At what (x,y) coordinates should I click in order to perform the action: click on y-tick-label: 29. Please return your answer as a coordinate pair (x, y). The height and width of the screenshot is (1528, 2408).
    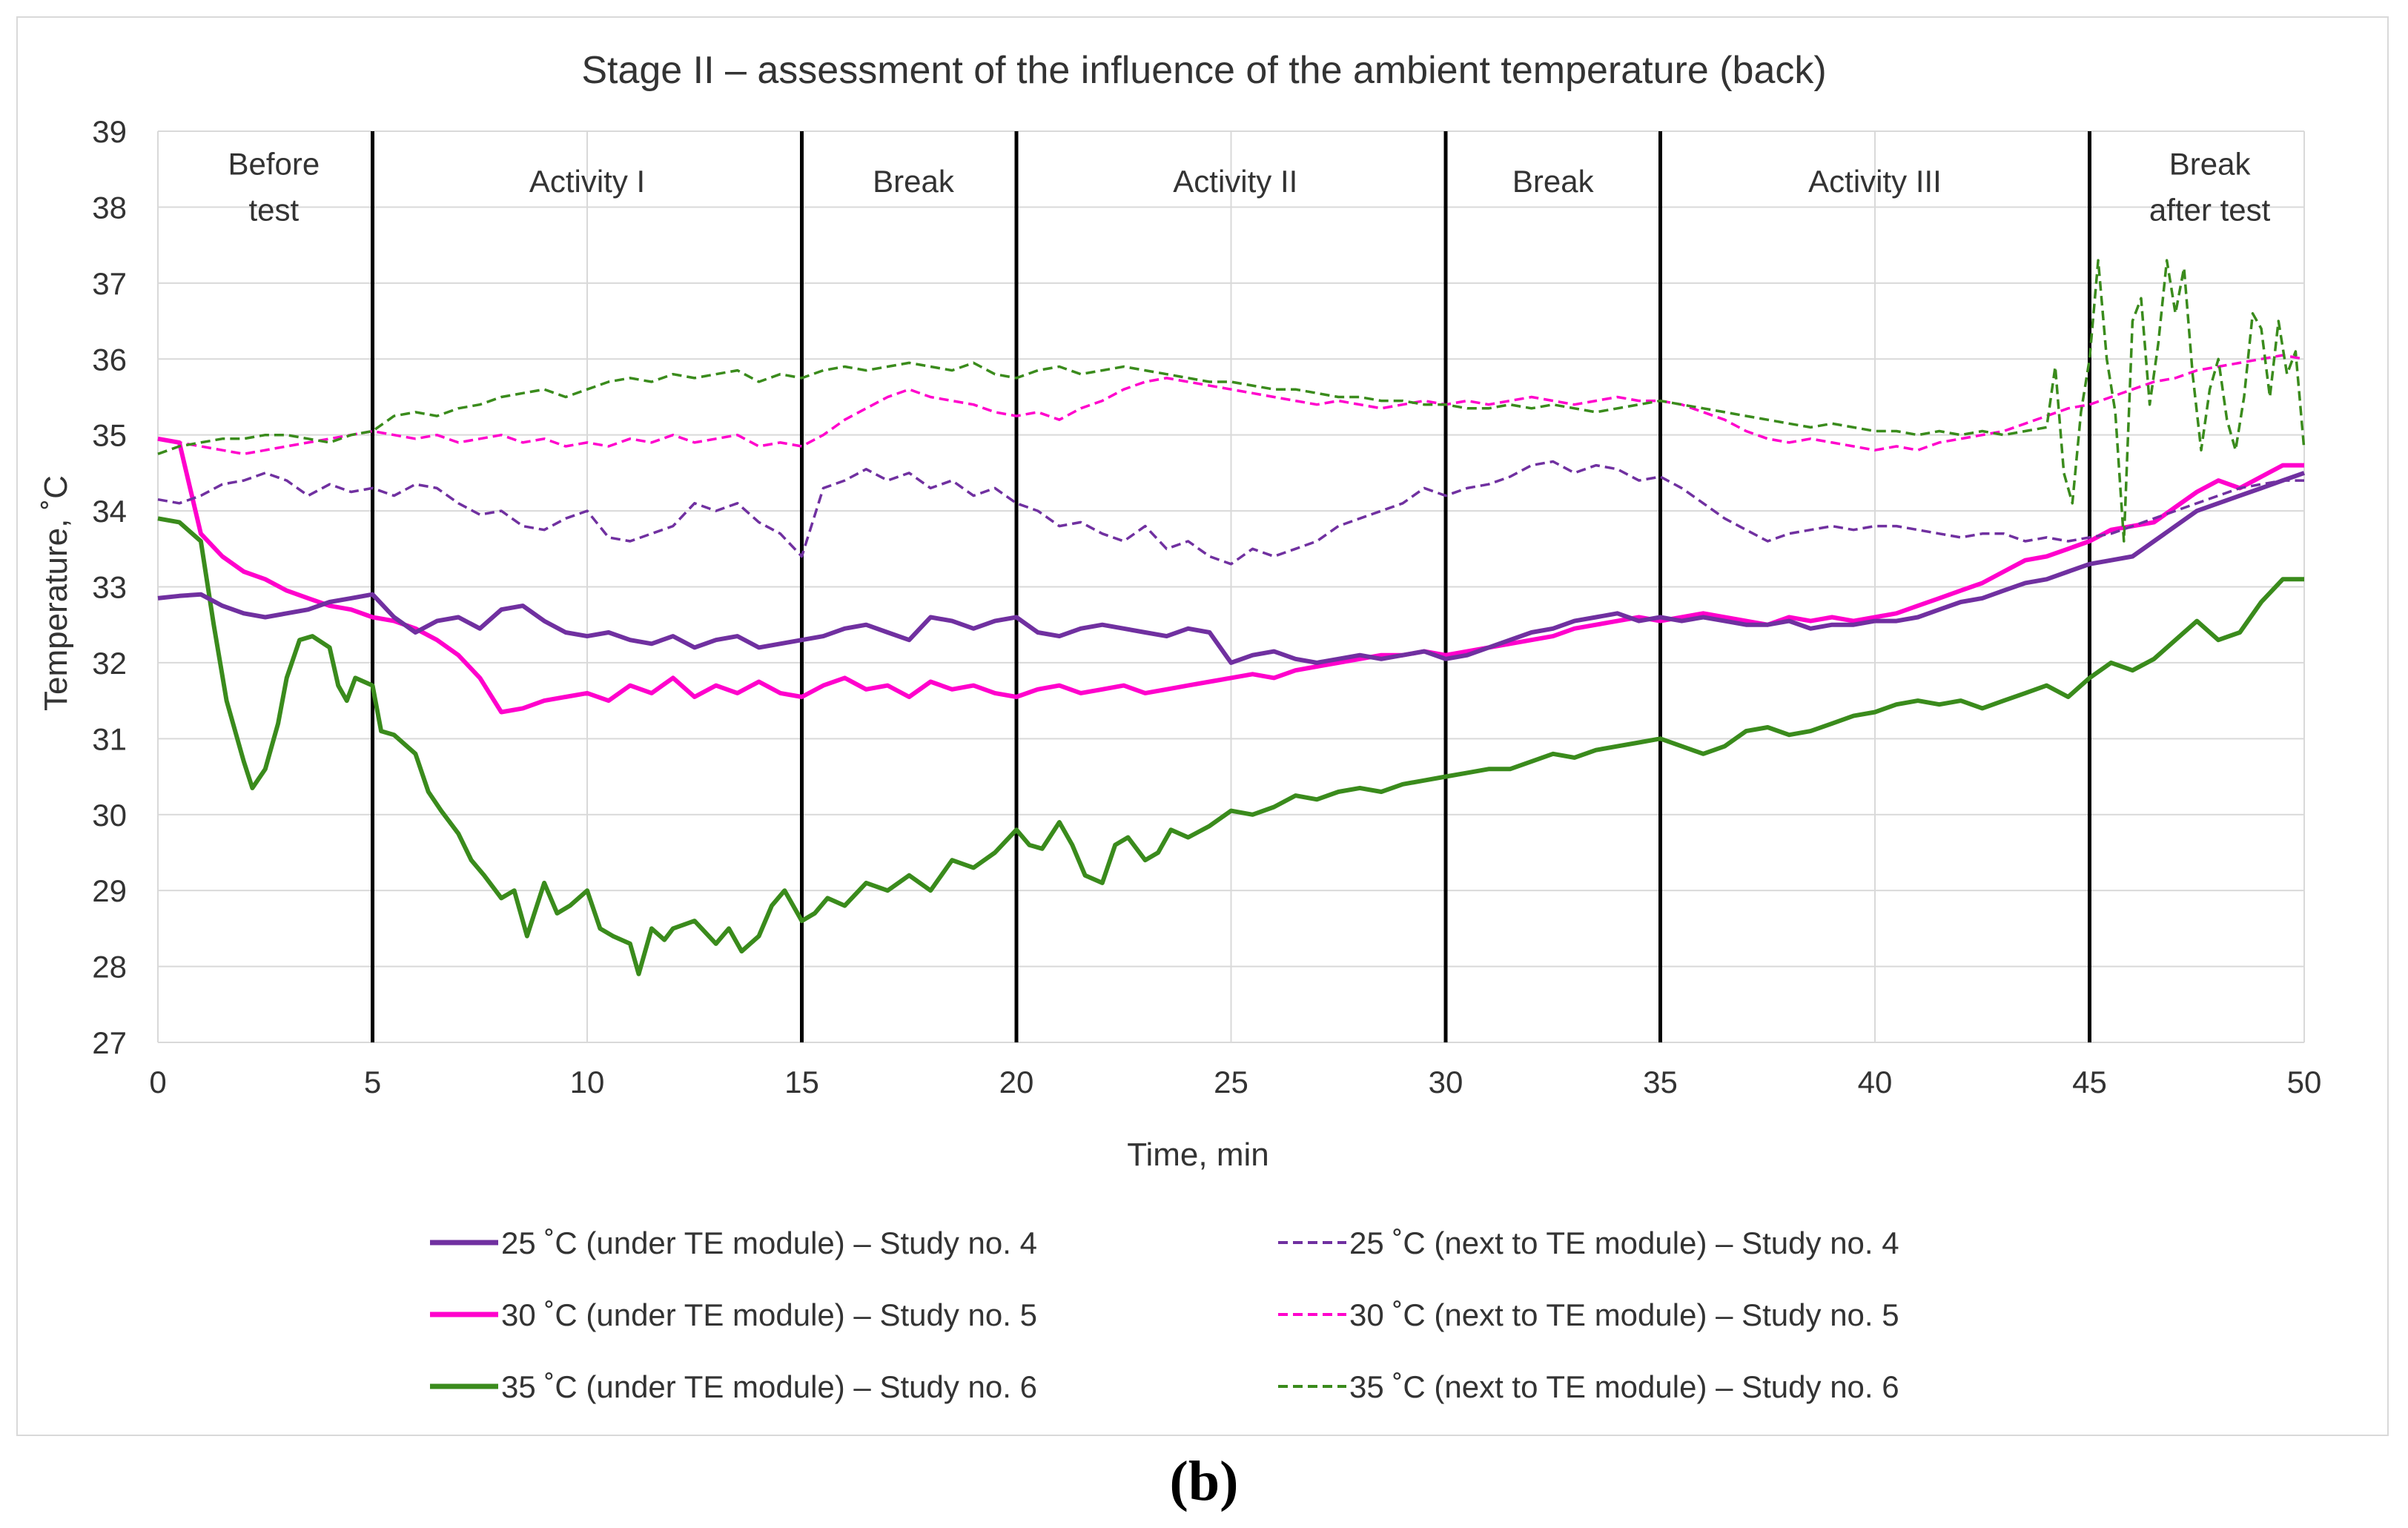
    Looking at the image, I should click on (109, 890).